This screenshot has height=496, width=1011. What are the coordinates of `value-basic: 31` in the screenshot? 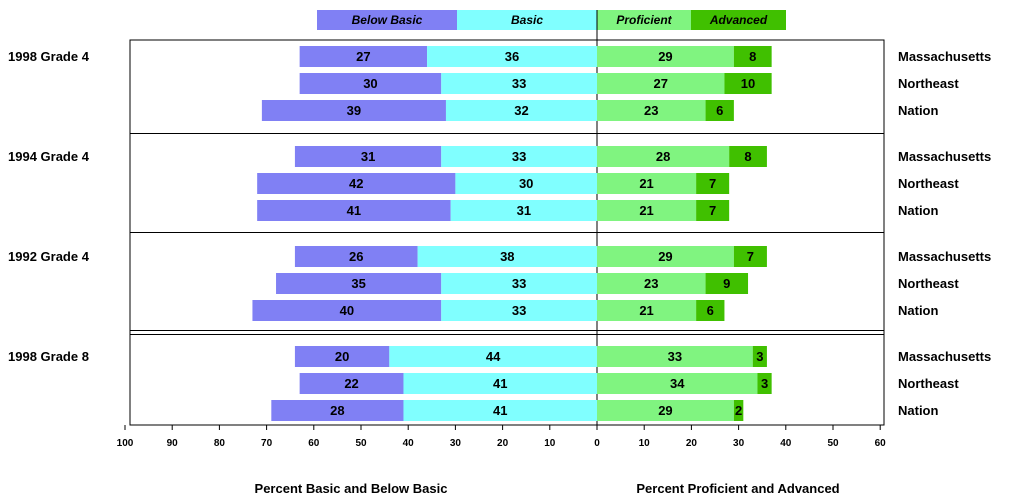 It's located at (524, 210).